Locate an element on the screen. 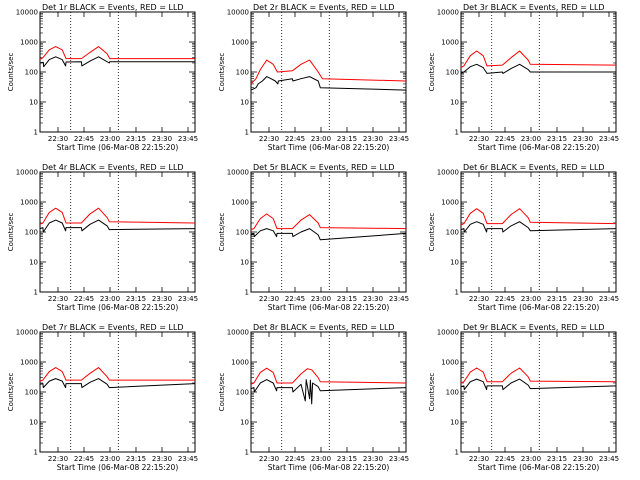  chart-title: Det 9r BLACK = Events, RED = LLD is located at coordinates (534, 327).